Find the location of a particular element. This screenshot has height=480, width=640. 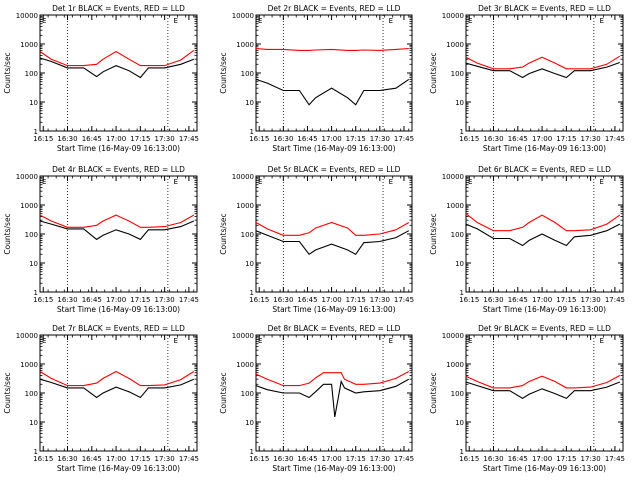

panel-title: Det 1r BLACK = Events, RED = LLD is located at coordinates (118, 8).